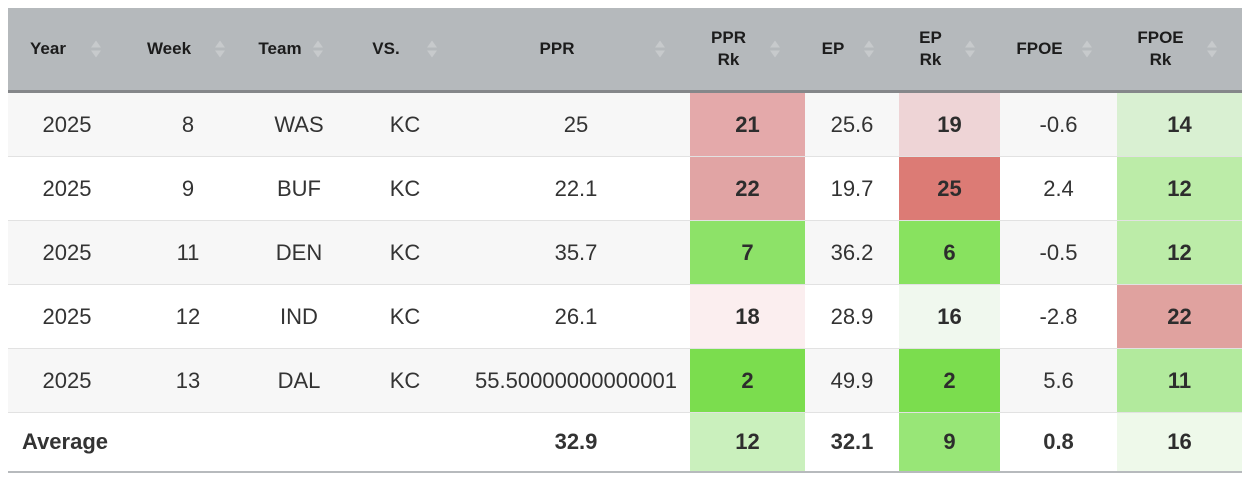 The image size is (1249, 485). I want to click on cell-ep-rk: 2, so click(949, 380).